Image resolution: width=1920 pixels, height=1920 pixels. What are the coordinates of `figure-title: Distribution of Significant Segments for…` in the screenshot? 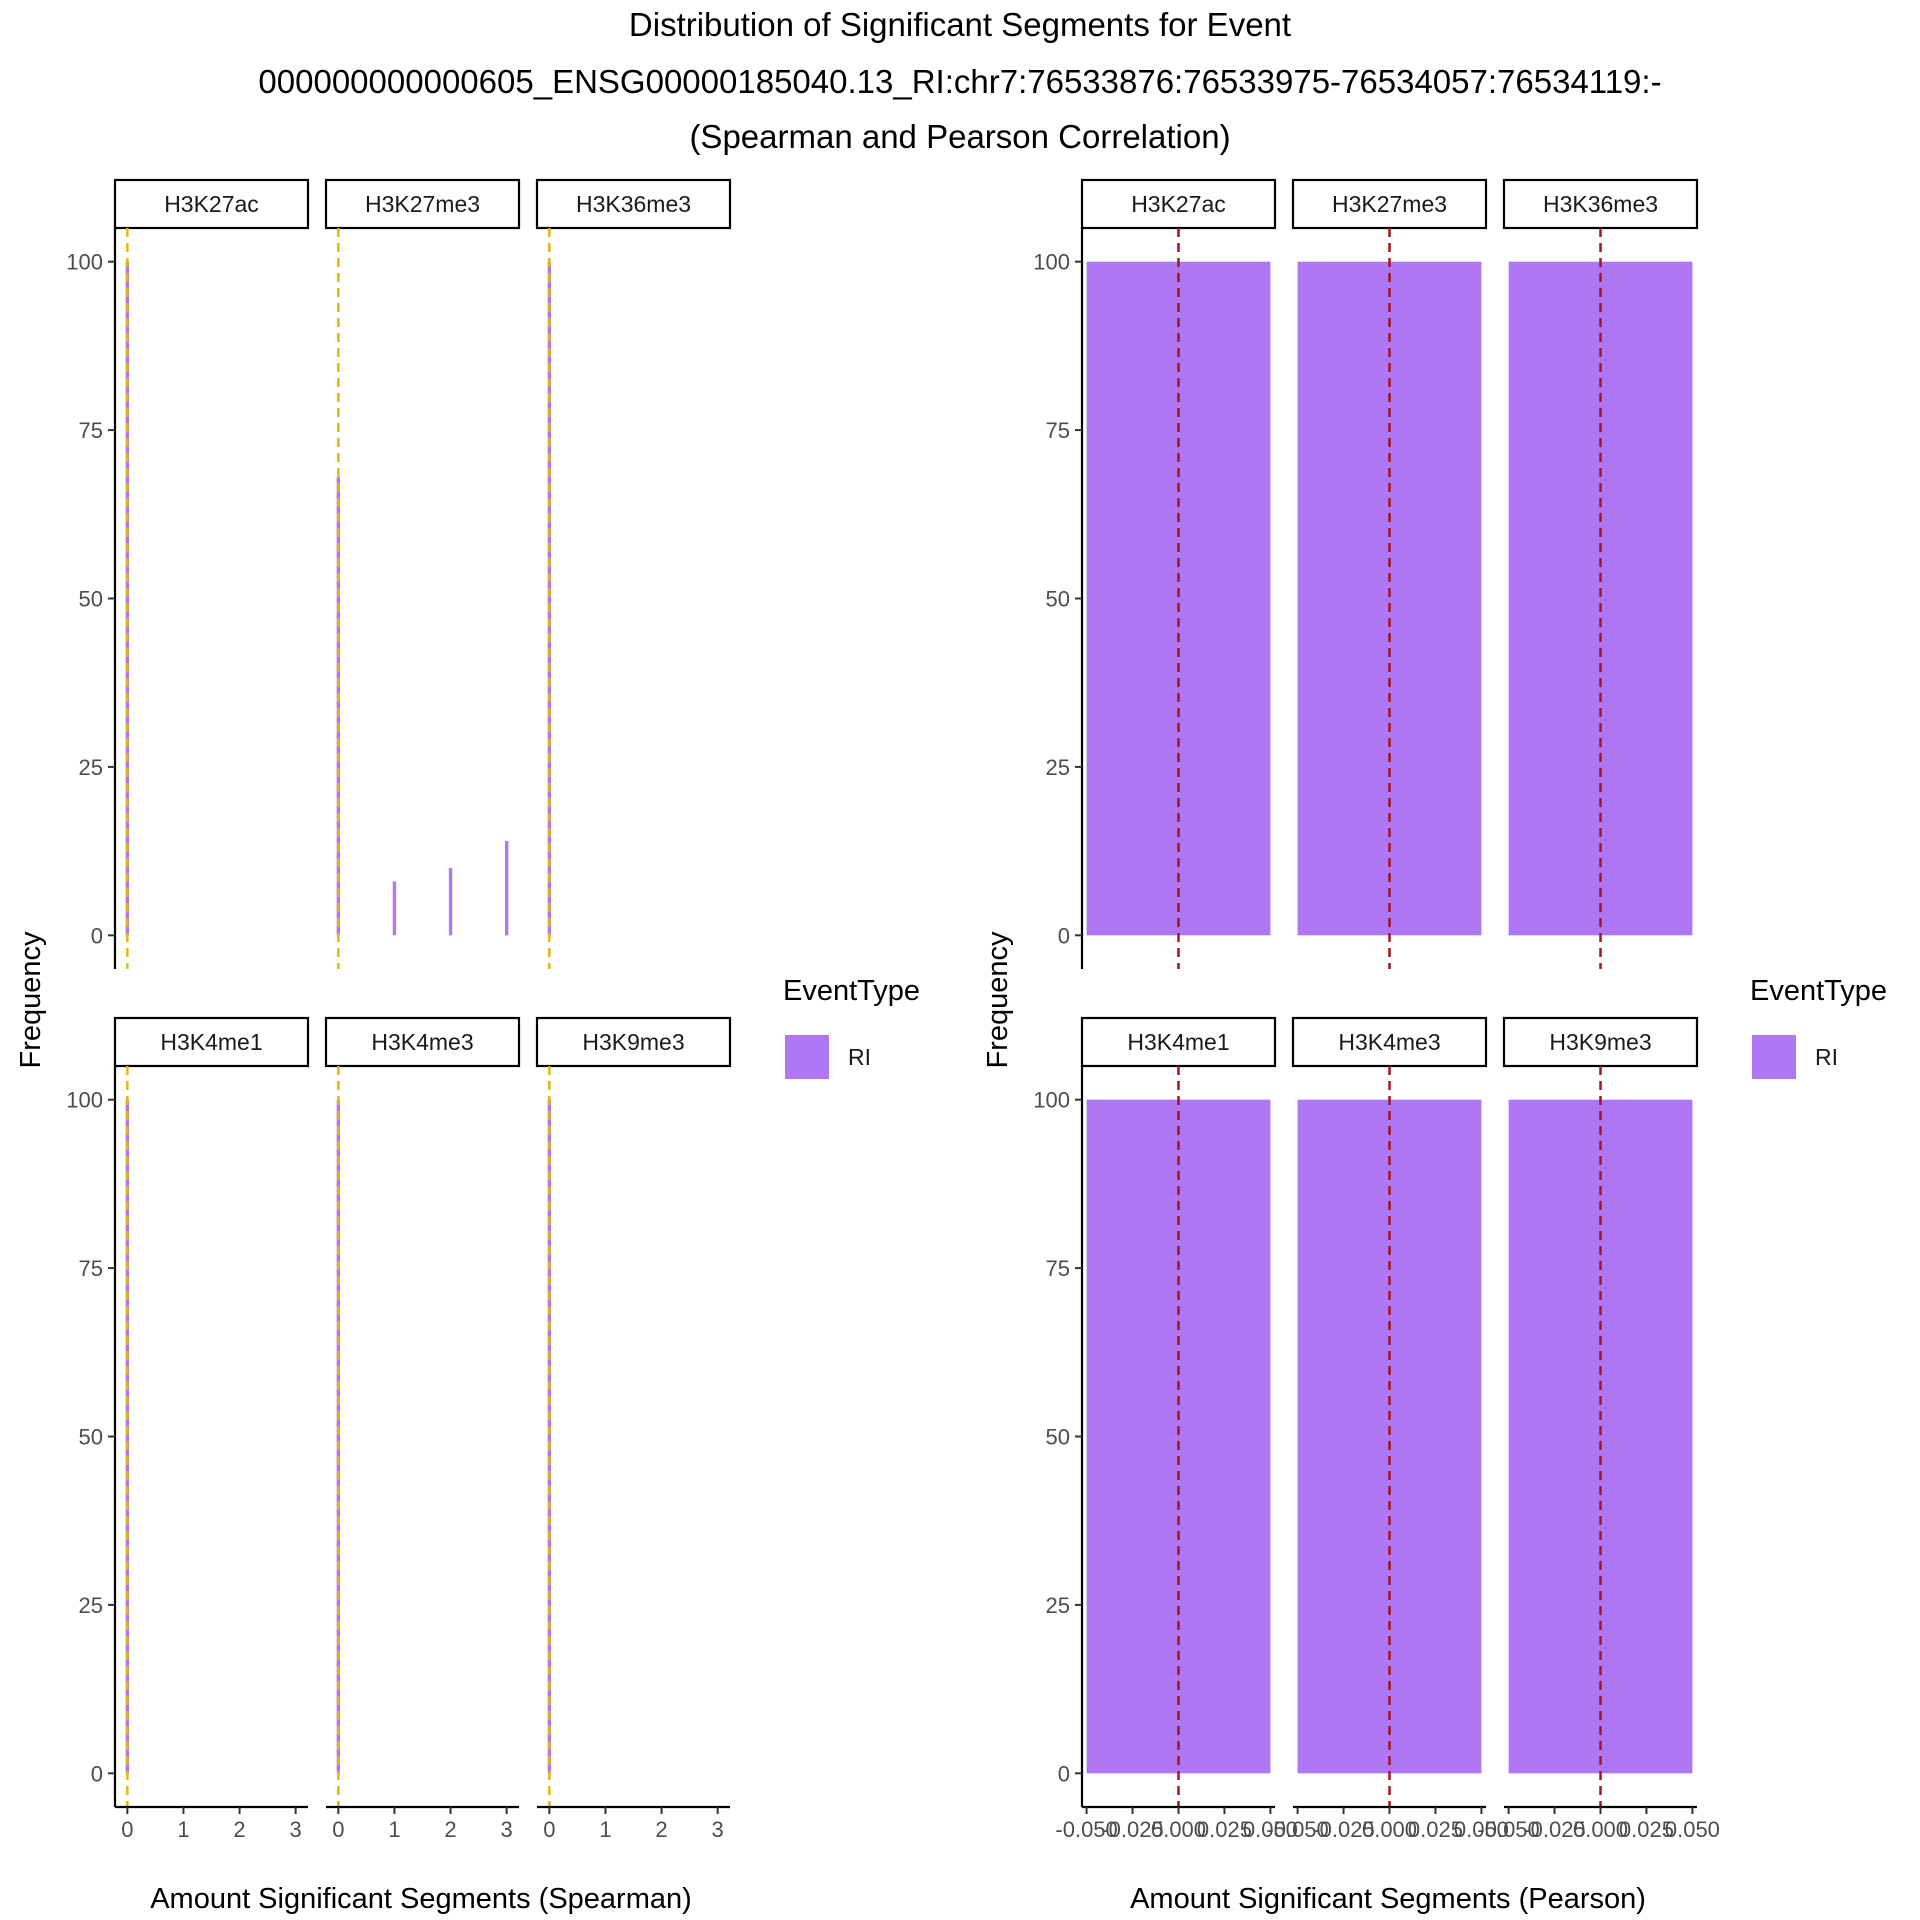 It's located at (959, 80).